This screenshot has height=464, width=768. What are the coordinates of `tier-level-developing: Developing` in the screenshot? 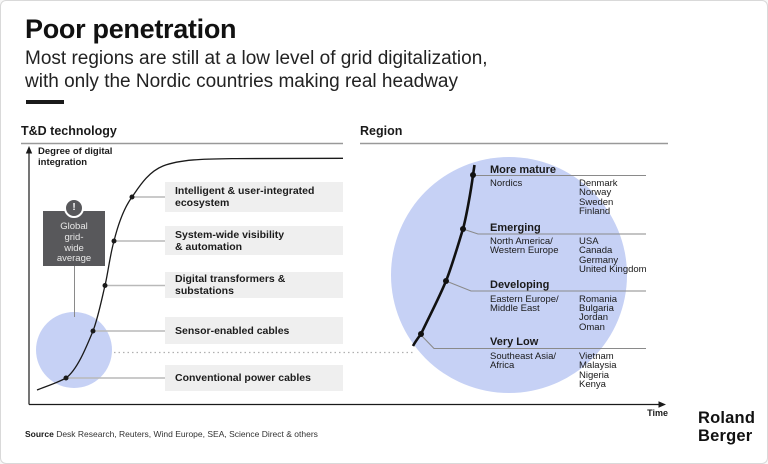 It's located at (520, 284).